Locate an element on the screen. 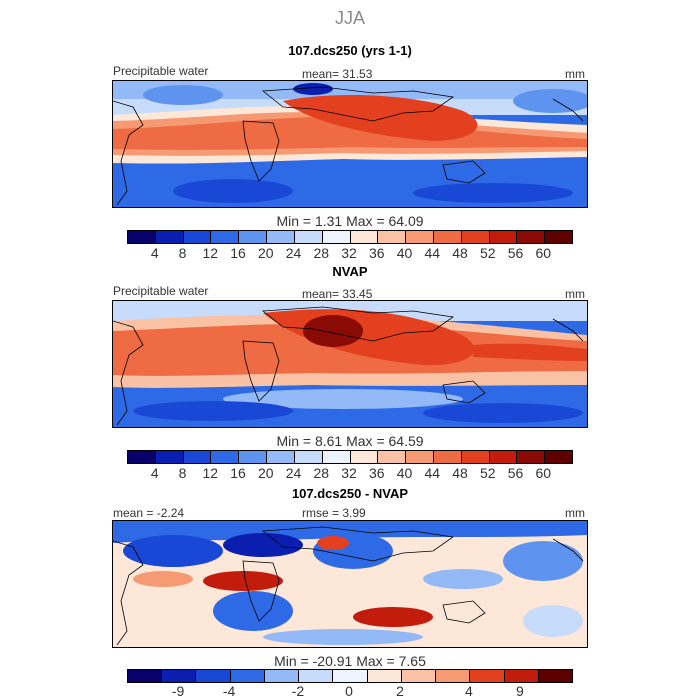 The width and height of the screenshot is (700, 700). panel2-units: mm is located at coordinates (575, 294).